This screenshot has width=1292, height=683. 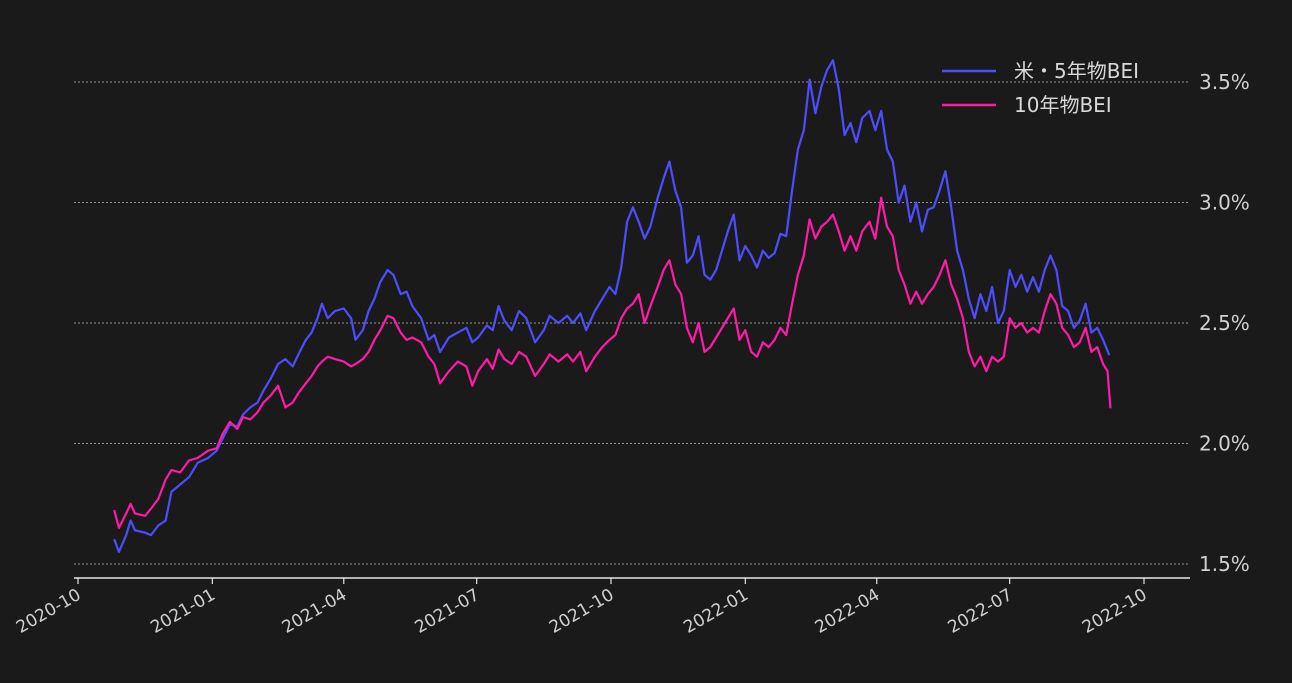 What do you see at coordinates (1224, 82) in the screenshot?
I see `y-tick-label: 3.5%` at bounding box center [1224, 82].